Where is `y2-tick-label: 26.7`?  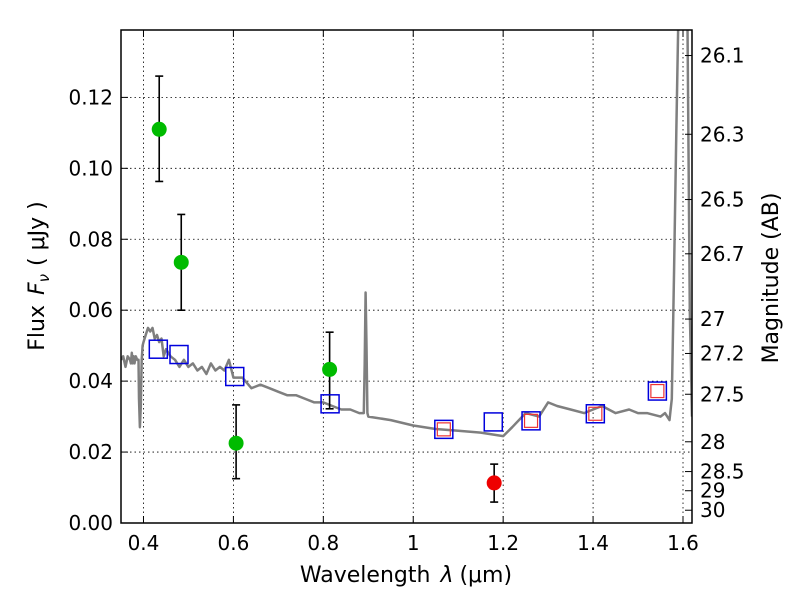 y2-tick-label: 26.7 is located at coordinates (722, 254).